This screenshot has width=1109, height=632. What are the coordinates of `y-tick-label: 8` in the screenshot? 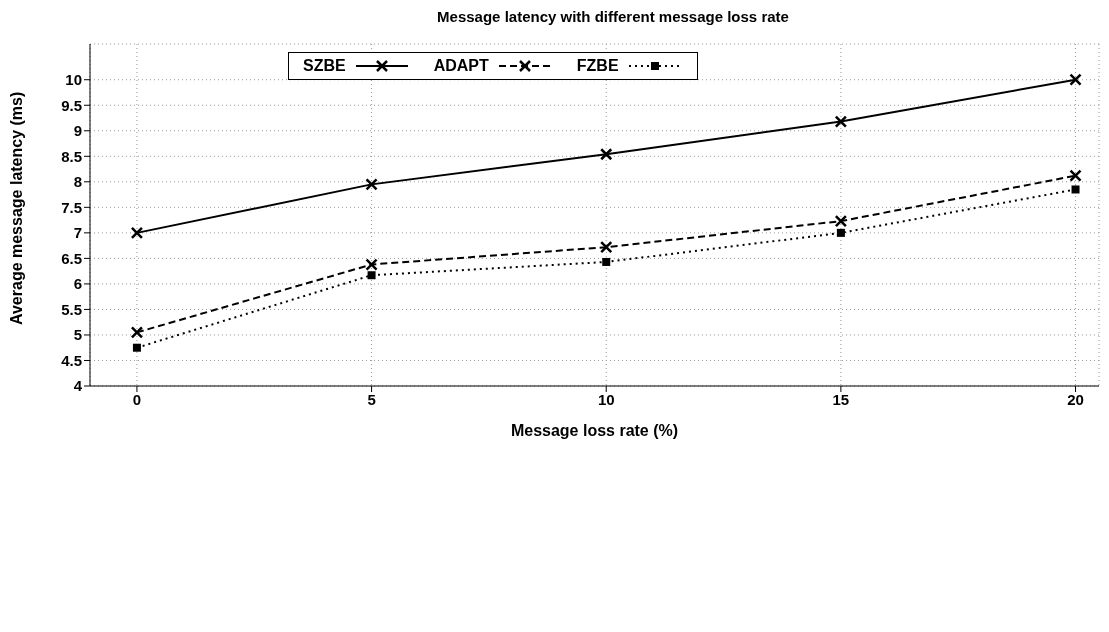 It's located at (77, 182).